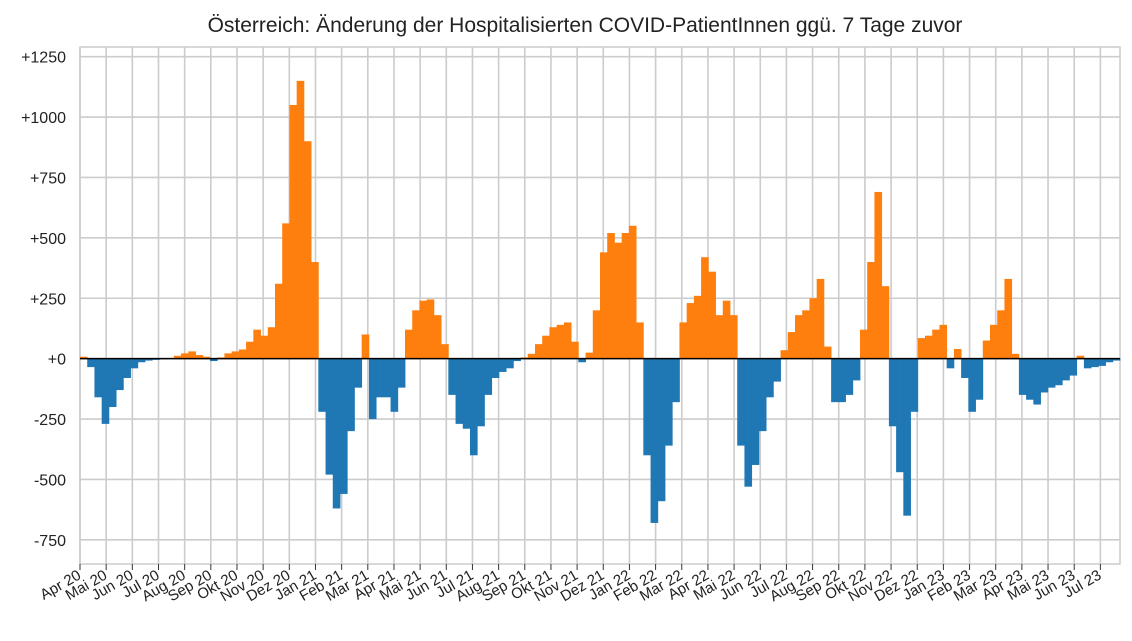  What do you see at coordinates (57, 360) in the screenshot?
I see `y-tick-label: +0` at bounding box center [57, 360].